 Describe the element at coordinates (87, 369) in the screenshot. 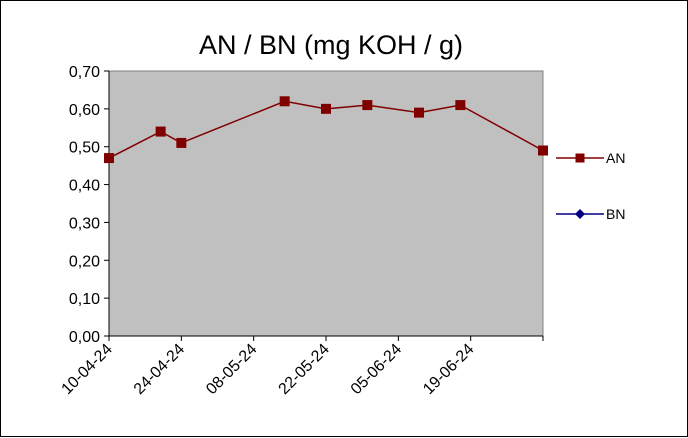

I see `x-tick-label: 10-04-24` at that location.